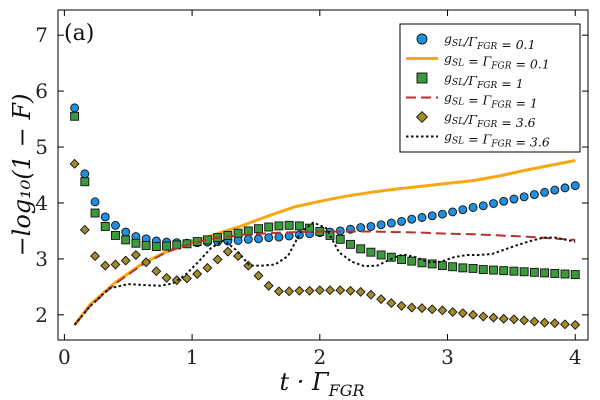  I want to click on x-tick-label: 2, so click(319, 357).